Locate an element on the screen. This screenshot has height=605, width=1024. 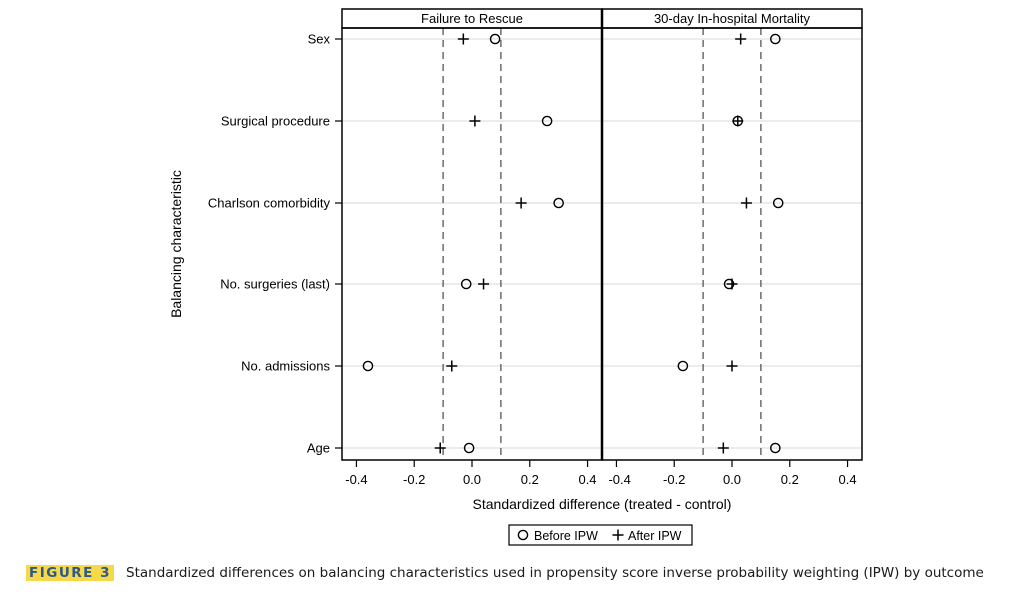
y-tick-label-4: No. admissions is located at coordinates (285, 366).